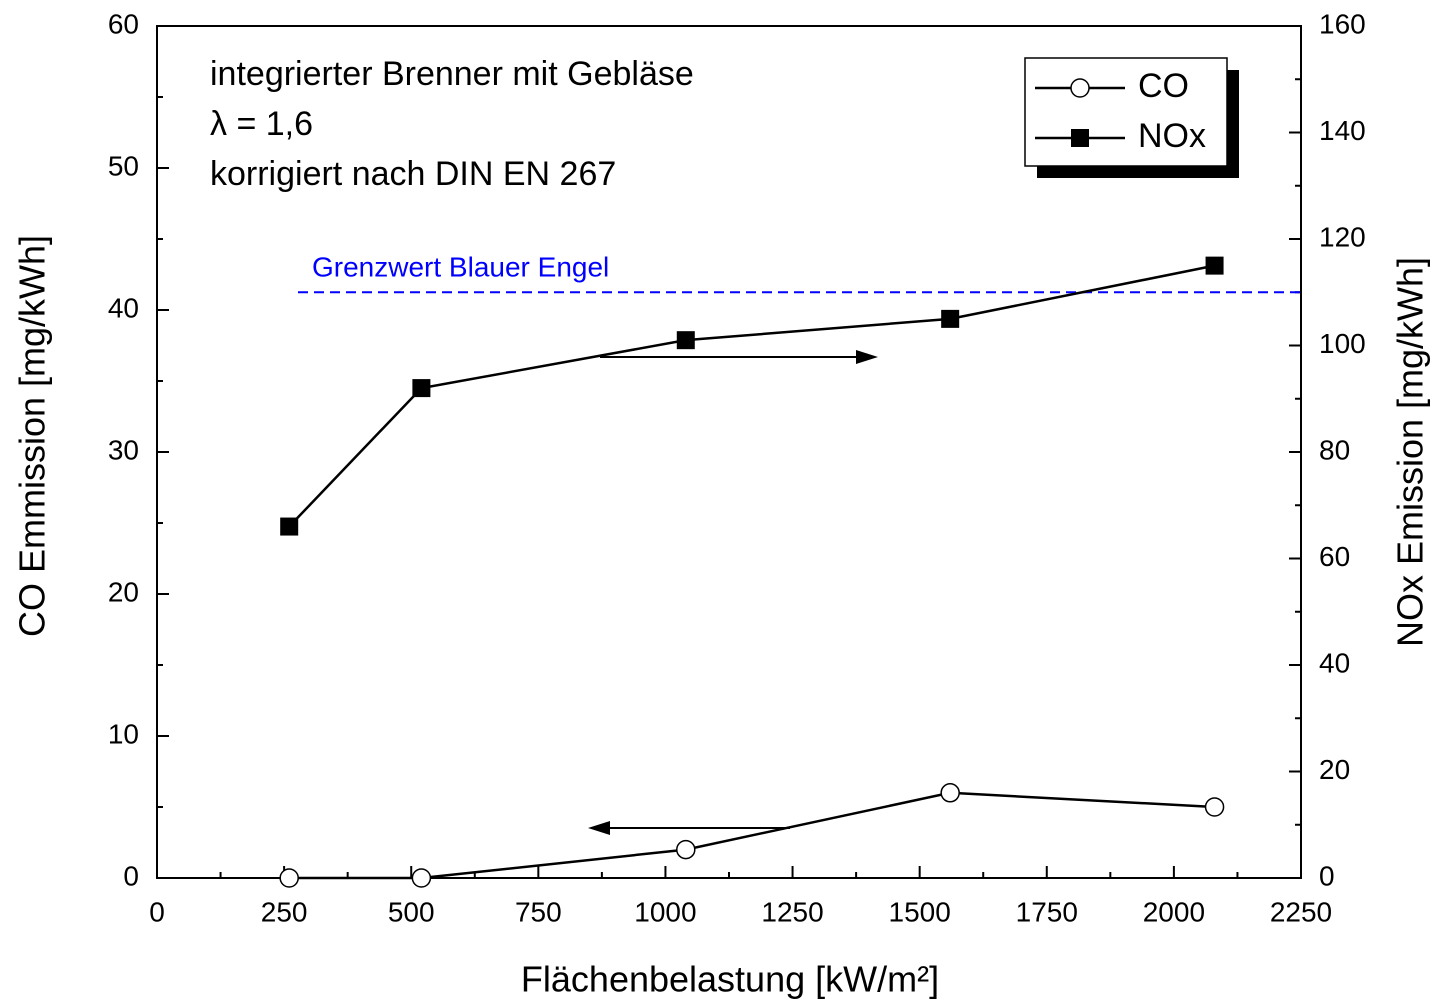 The height and width of the screenshot is (1008, 1444). I want to click on y-tick-label: 0, so click(131, 875).